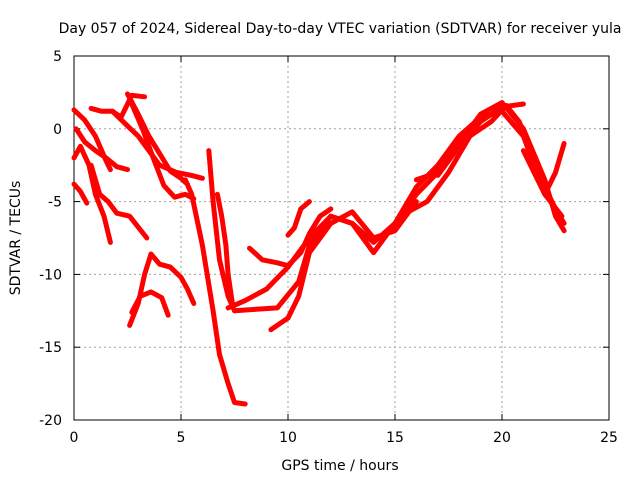 The width and height of the screenshot is (640, 480). I want to click on series-track-k, so click(182, 285).